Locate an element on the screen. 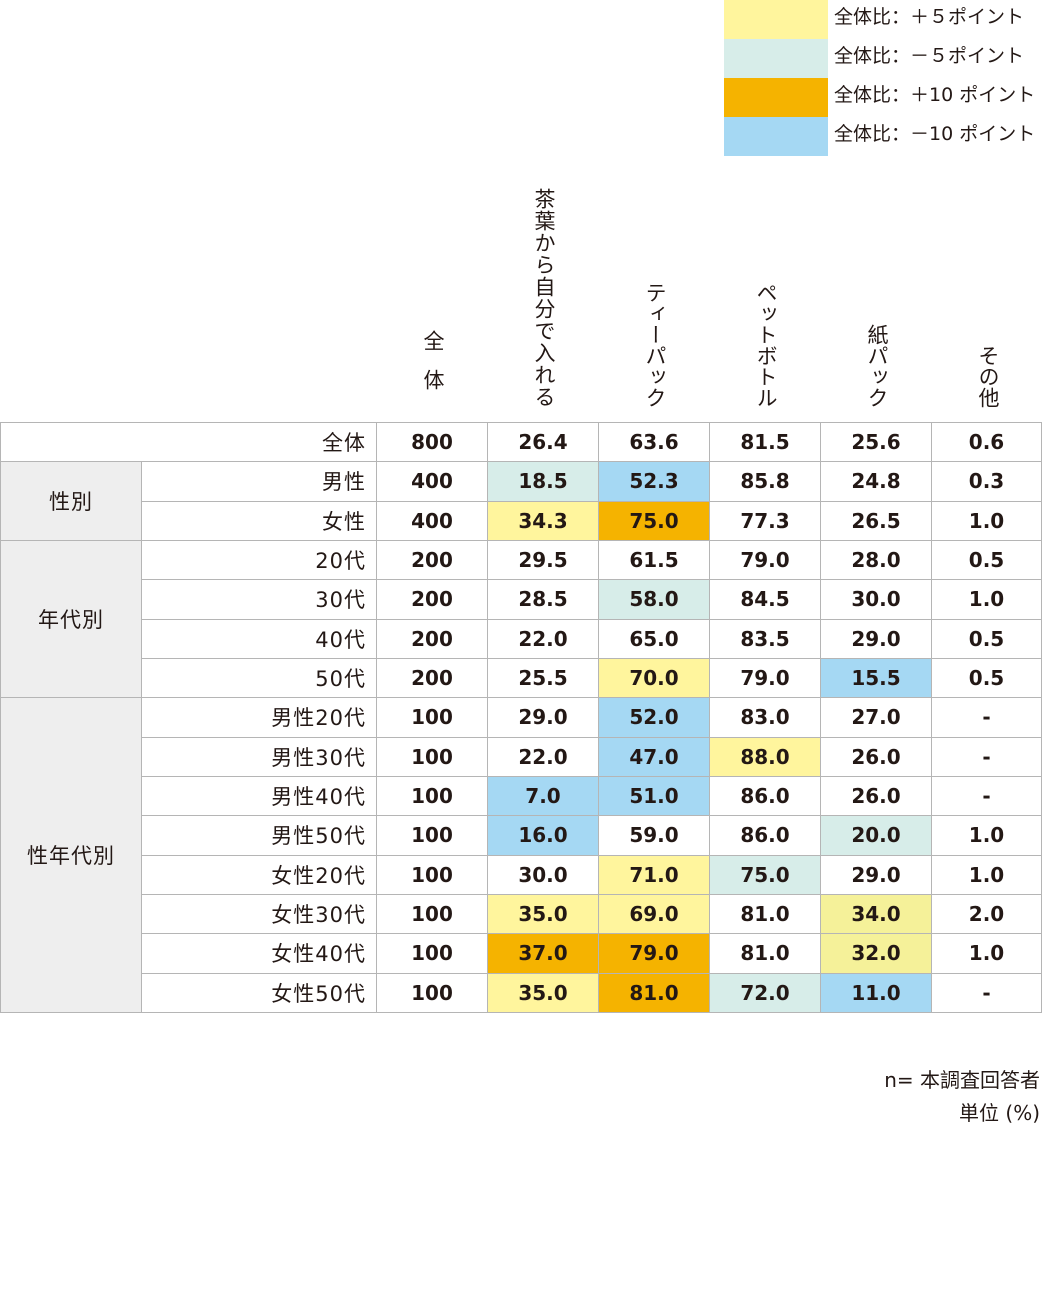 The width and height of the screenshot is (1042, 1302). value-cell: 0.6 is located at coordinates (986, 442).